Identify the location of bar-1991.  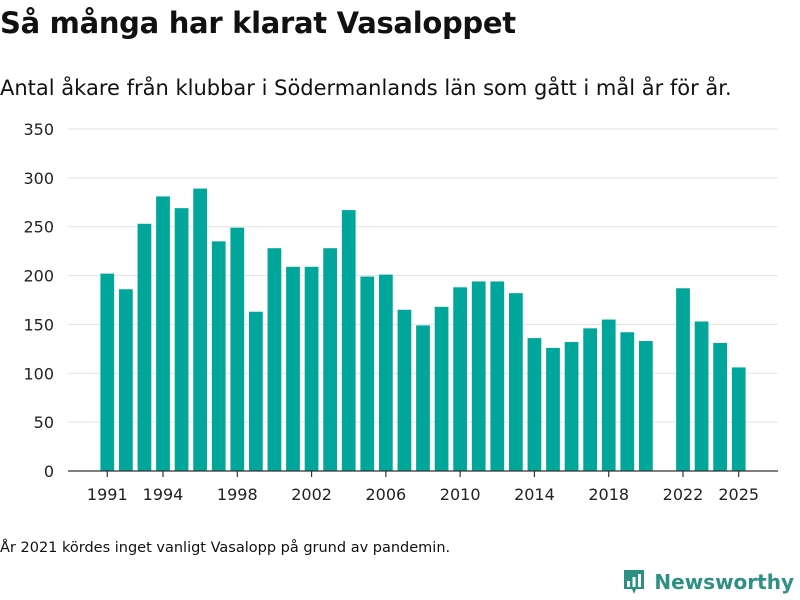
(107, 372).